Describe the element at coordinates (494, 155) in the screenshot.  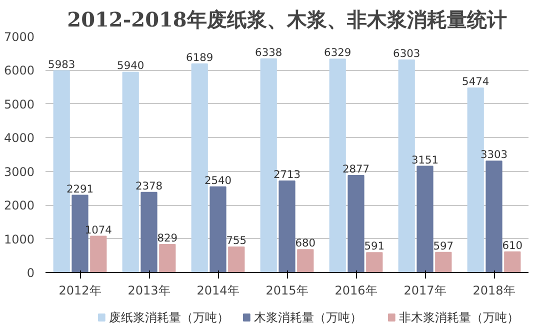
I see `data-label: 3303` at that location.